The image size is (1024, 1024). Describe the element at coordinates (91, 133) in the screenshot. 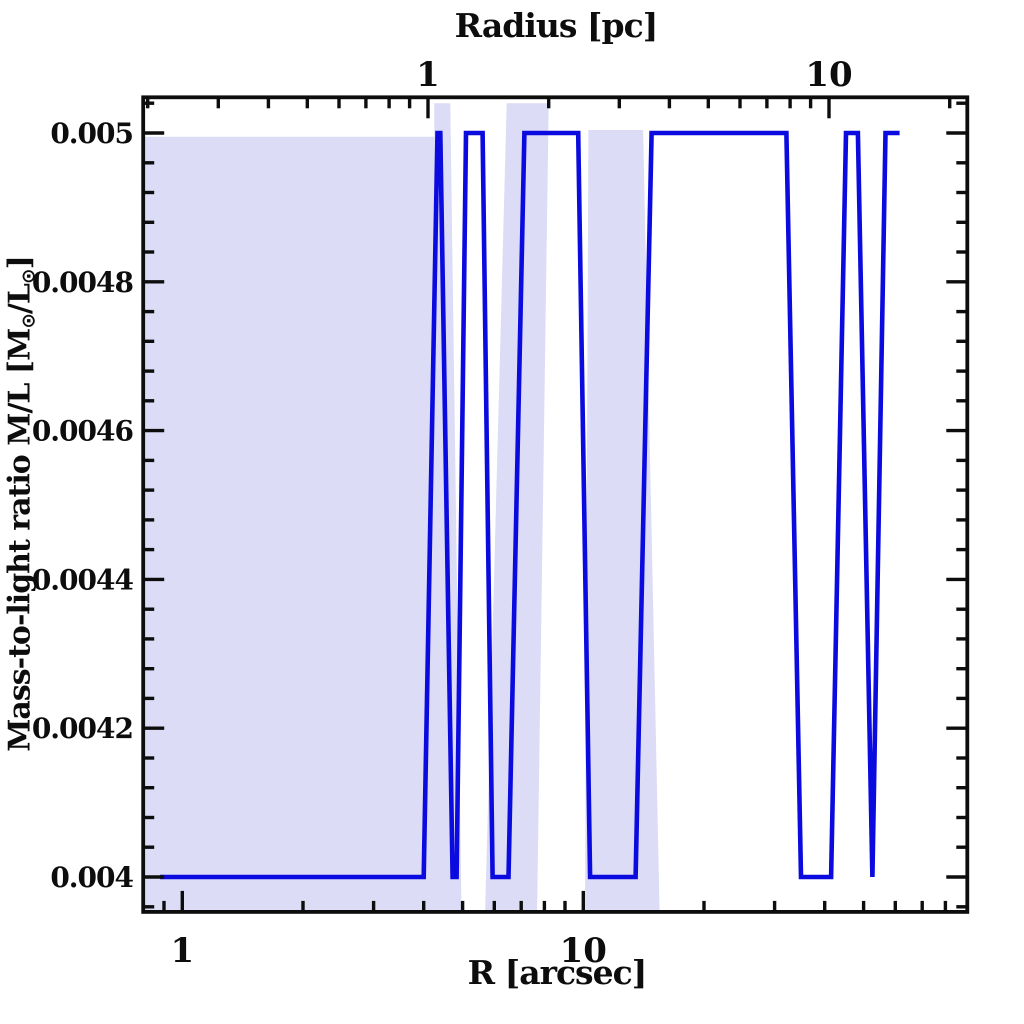

I see `y-axis-tick-label: 0.005` at that location.